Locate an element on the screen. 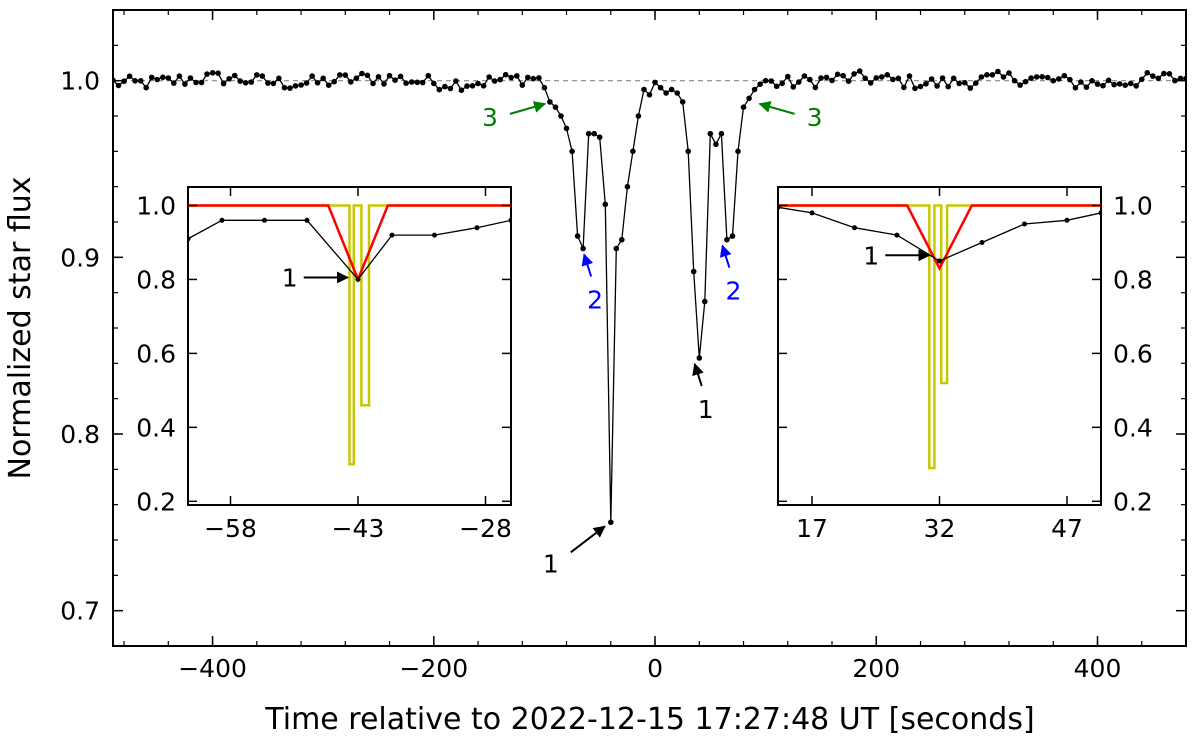 The width and height of the screenshot is (1200, 738). annotation-label: 2 is located at coordinates (733, 291).